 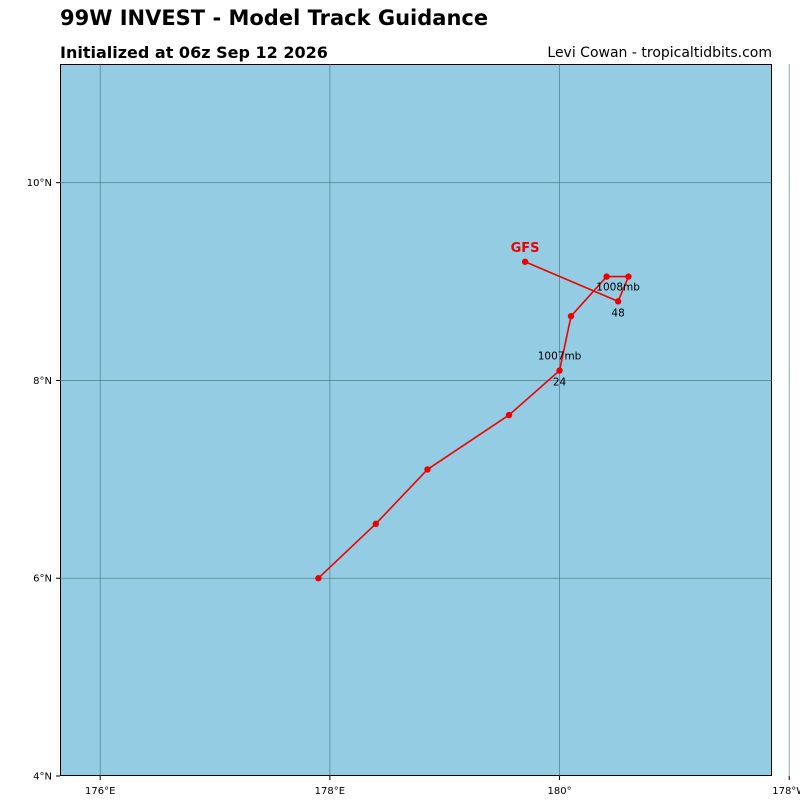 What do you see at coordinates (560, 791) in the screenshot?
I see `lon-tick-label: 180°` at bounding box center [560, 791].